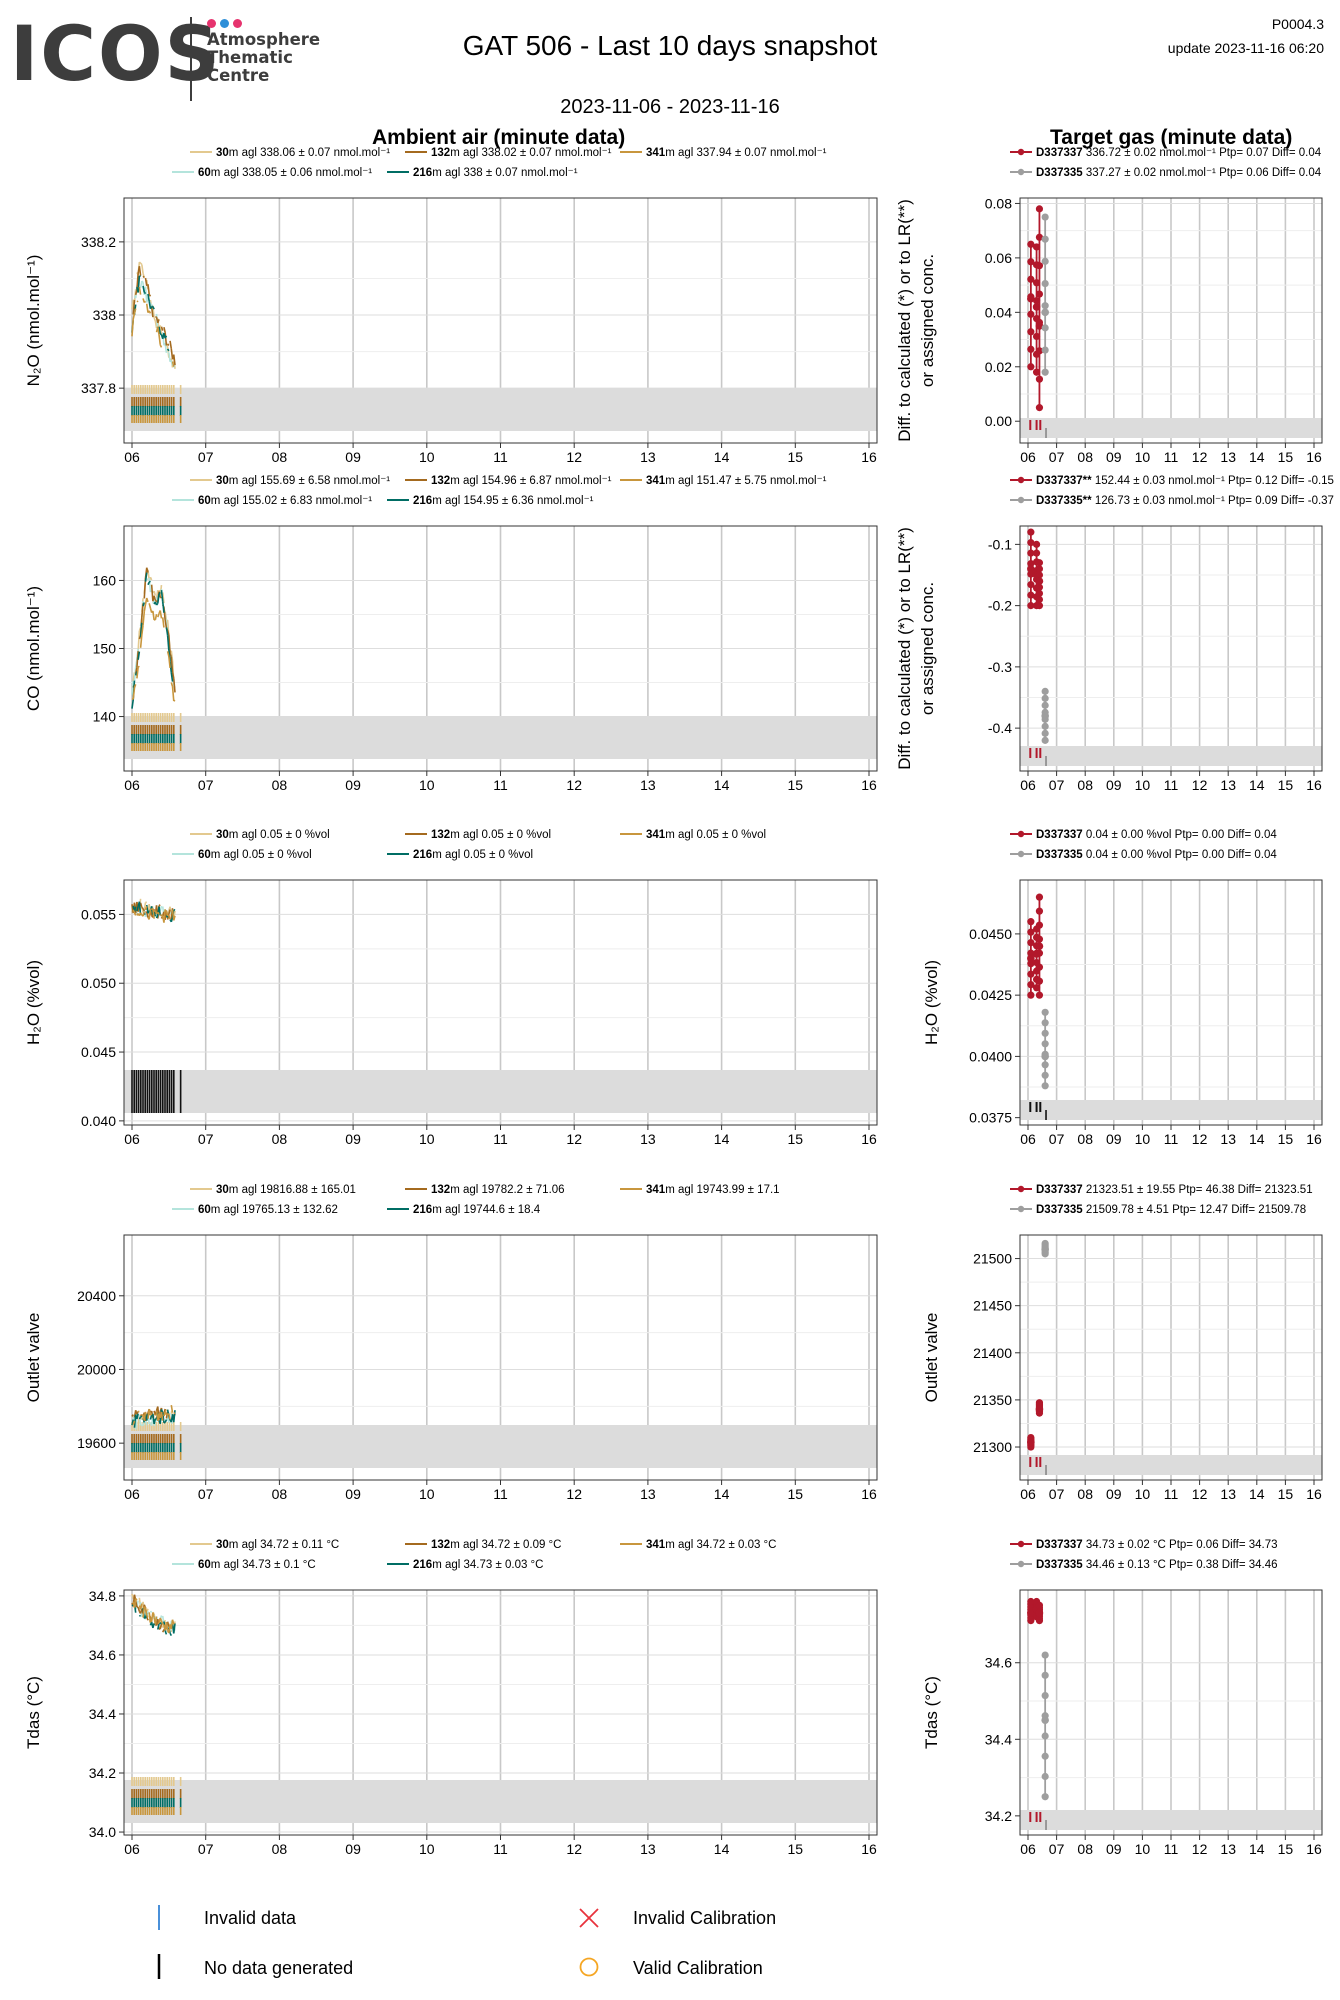 The height and width of the screenshot is (2000, 1340). What do you see at coordinates (998, 421) in the screenshot?
I see `y-tick-label: 0.00` at bounding box center [998, 421].